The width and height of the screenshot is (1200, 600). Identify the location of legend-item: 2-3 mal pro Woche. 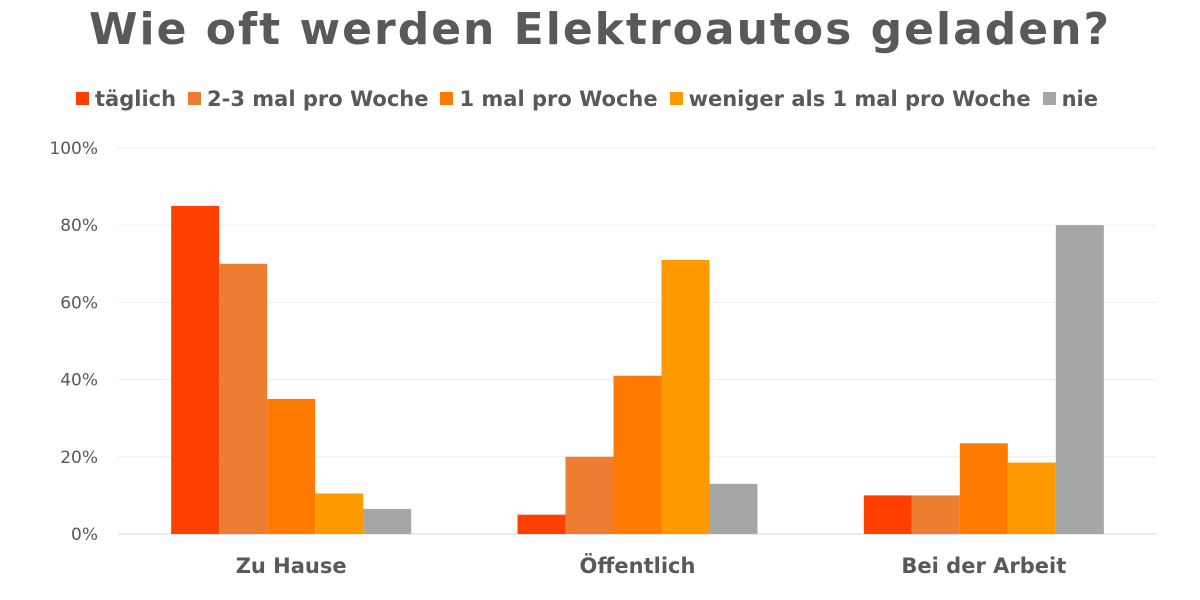
(308, 99).